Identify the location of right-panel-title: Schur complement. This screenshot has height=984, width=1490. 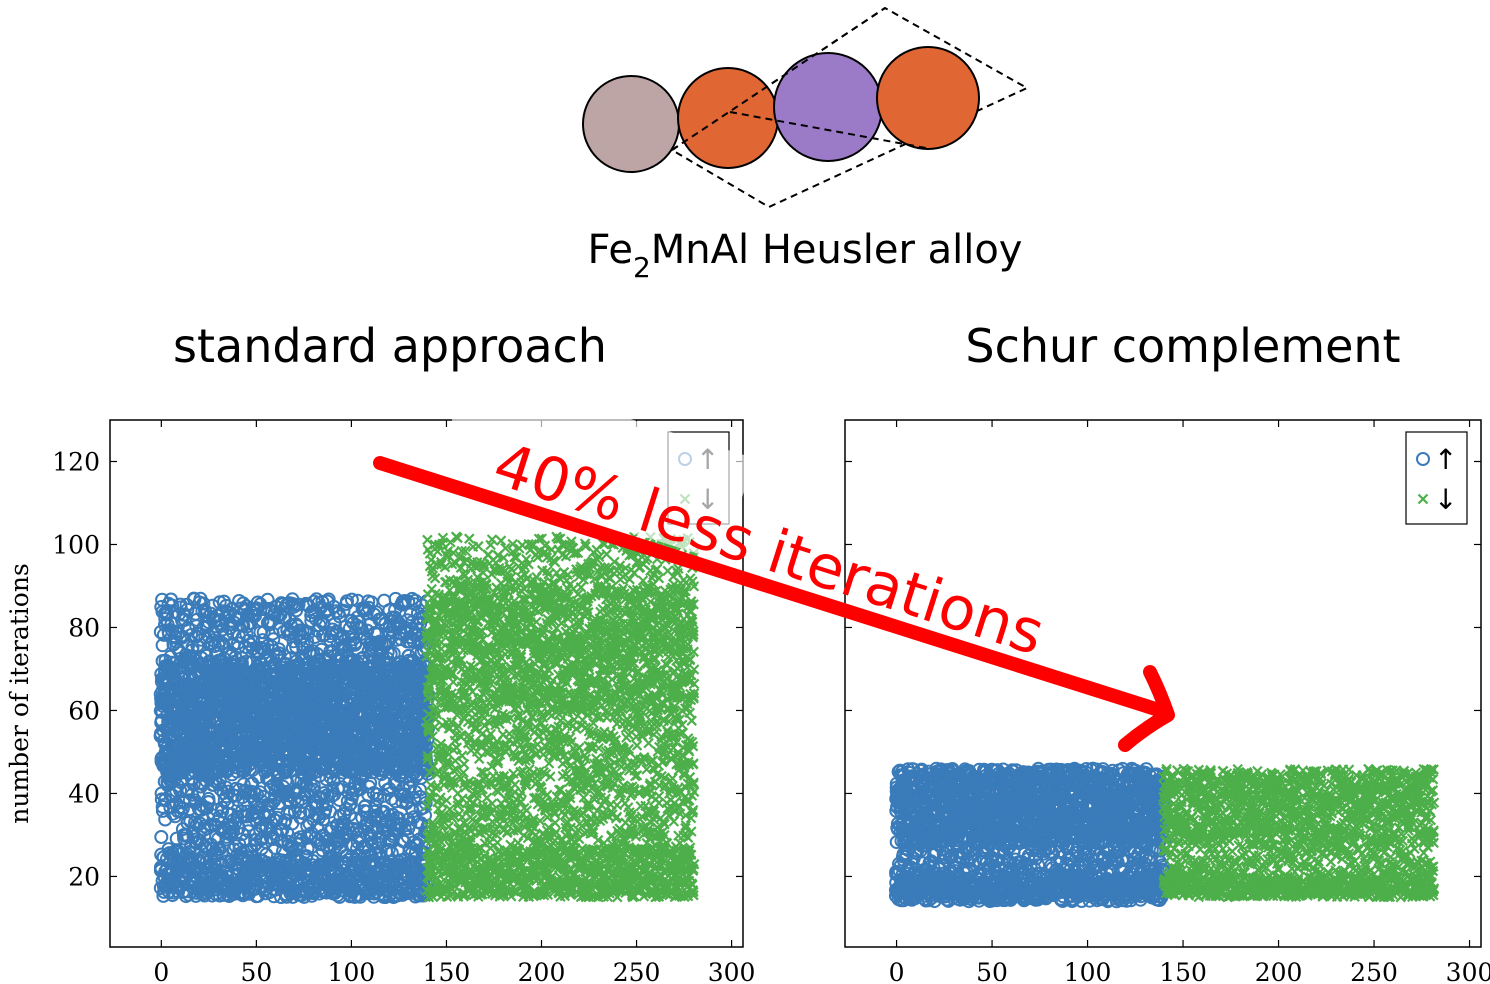
(1182, 346).